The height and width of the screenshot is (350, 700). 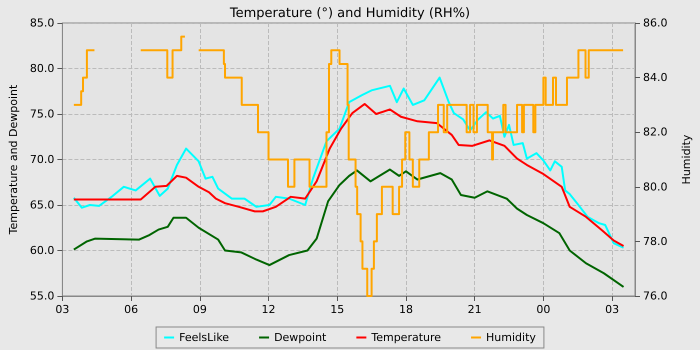 What do you see at coordinates (204, 337) in the screenshot?
I see `legend-label: FeelsLike` at bounding box center [204, 337].